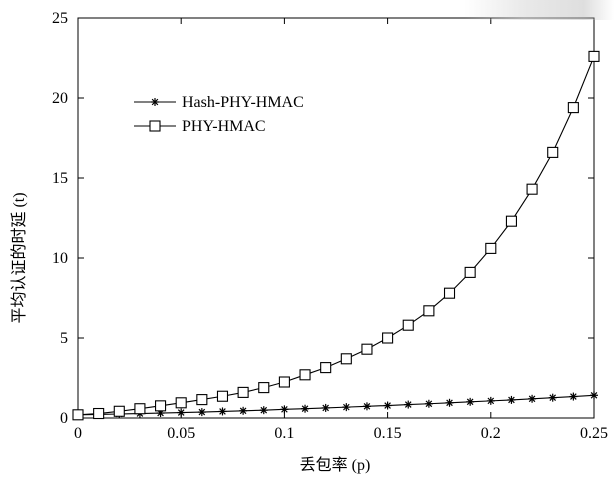 The height and width of the screenshot is (479, 614). Describe the element at coordinates (60, 98) in the screenshot. I see `y-tick-label: 20` at that location.